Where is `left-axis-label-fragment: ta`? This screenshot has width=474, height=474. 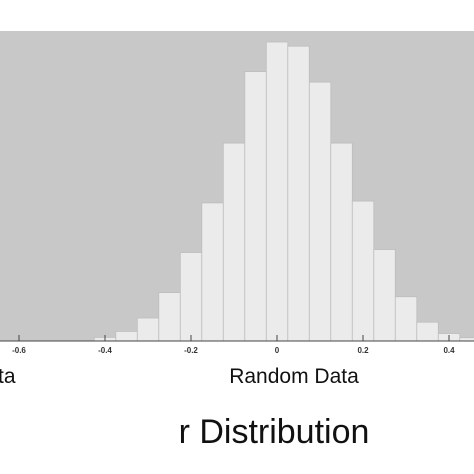 left-axis-label-fragment: ta is located at coordinates (8, 376).